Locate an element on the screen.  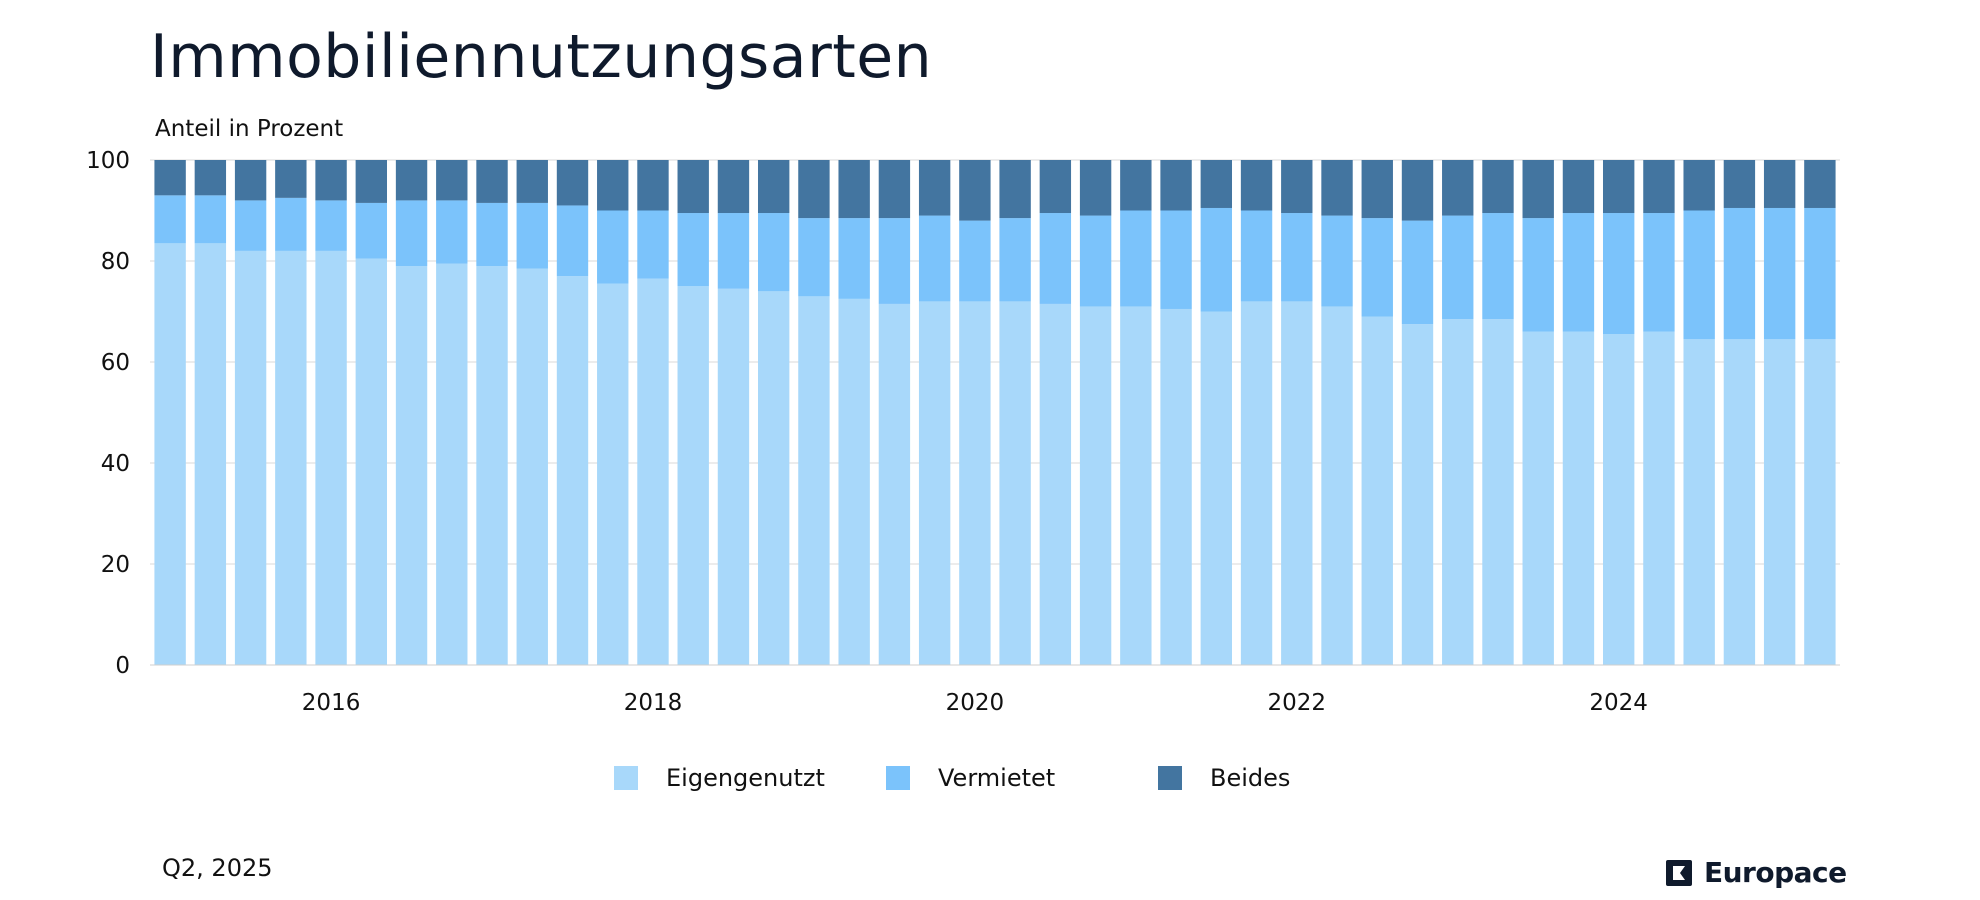
x-tick-label: 2024 is located at coordinates (1618, 703).